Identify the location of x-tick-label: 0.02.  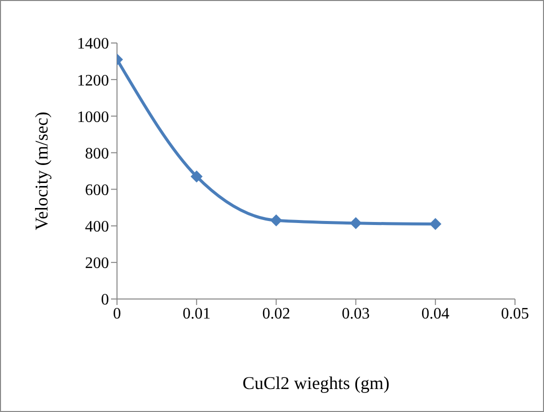
(276, 313).